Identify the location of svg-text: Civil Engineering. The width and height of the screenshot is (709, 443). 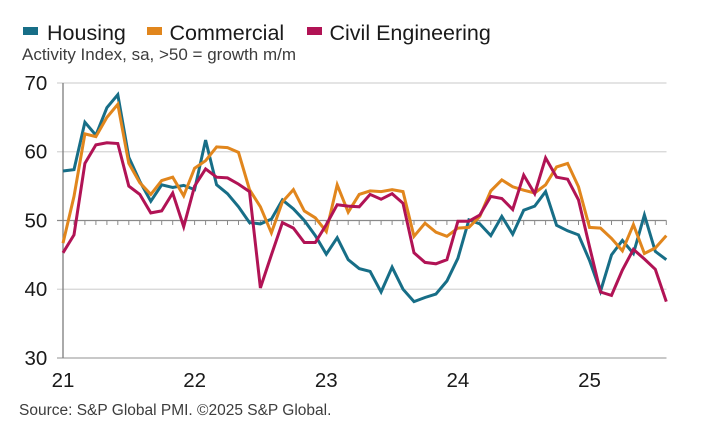
(410, 33).